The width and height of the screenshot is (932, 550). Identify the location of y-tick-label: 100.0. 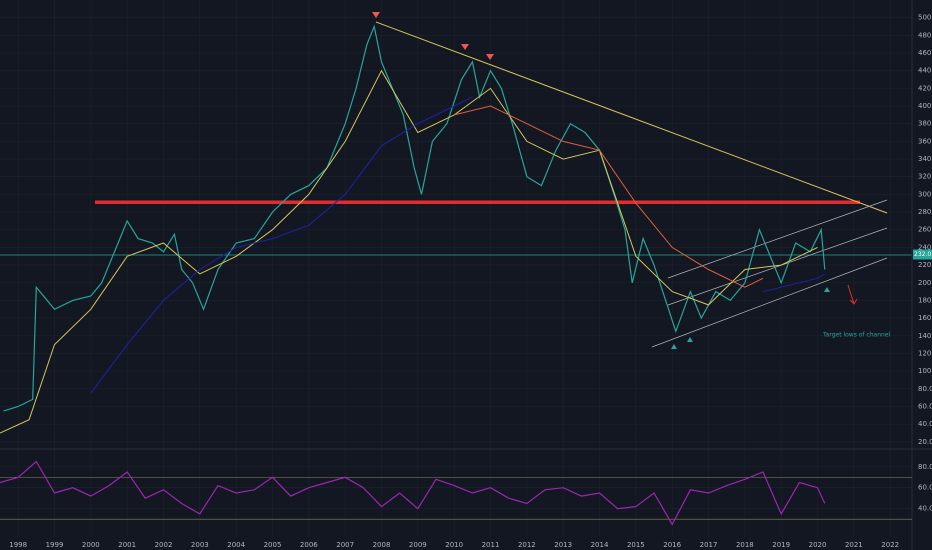
(925, 371).